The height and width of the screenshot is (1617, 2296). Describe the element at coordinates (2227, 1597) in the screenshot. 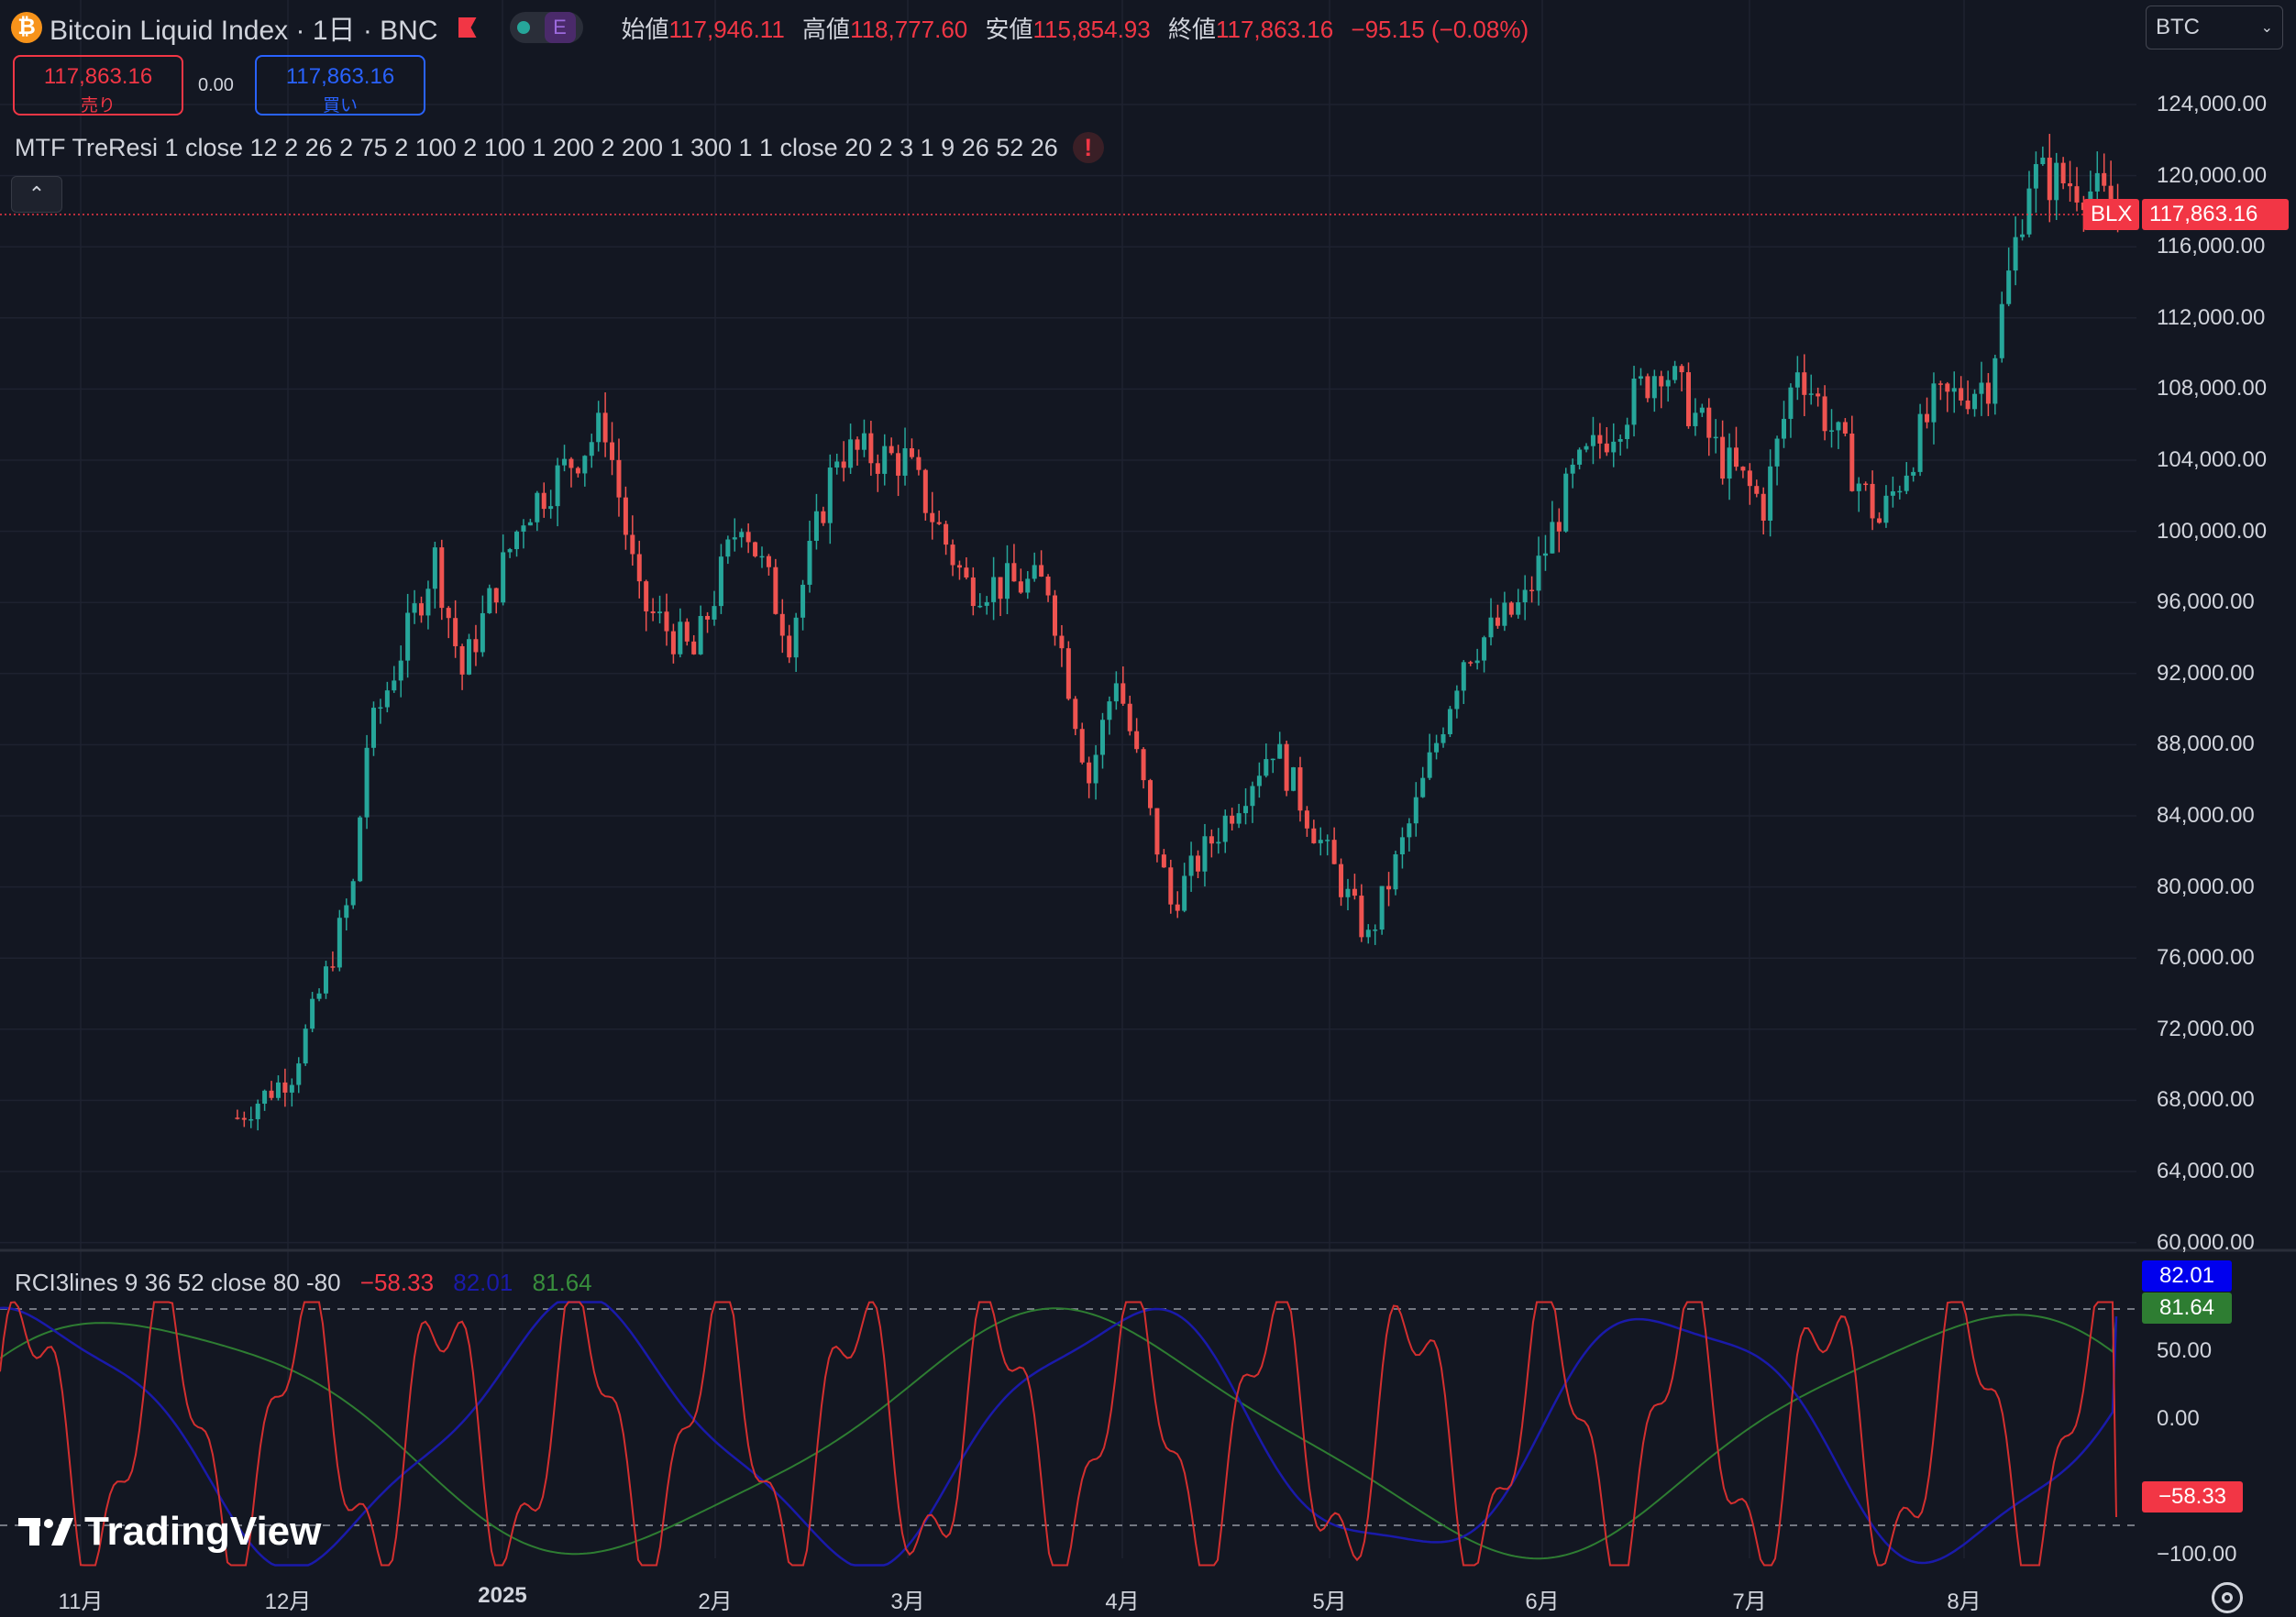

I see `settings-icon` at that location.